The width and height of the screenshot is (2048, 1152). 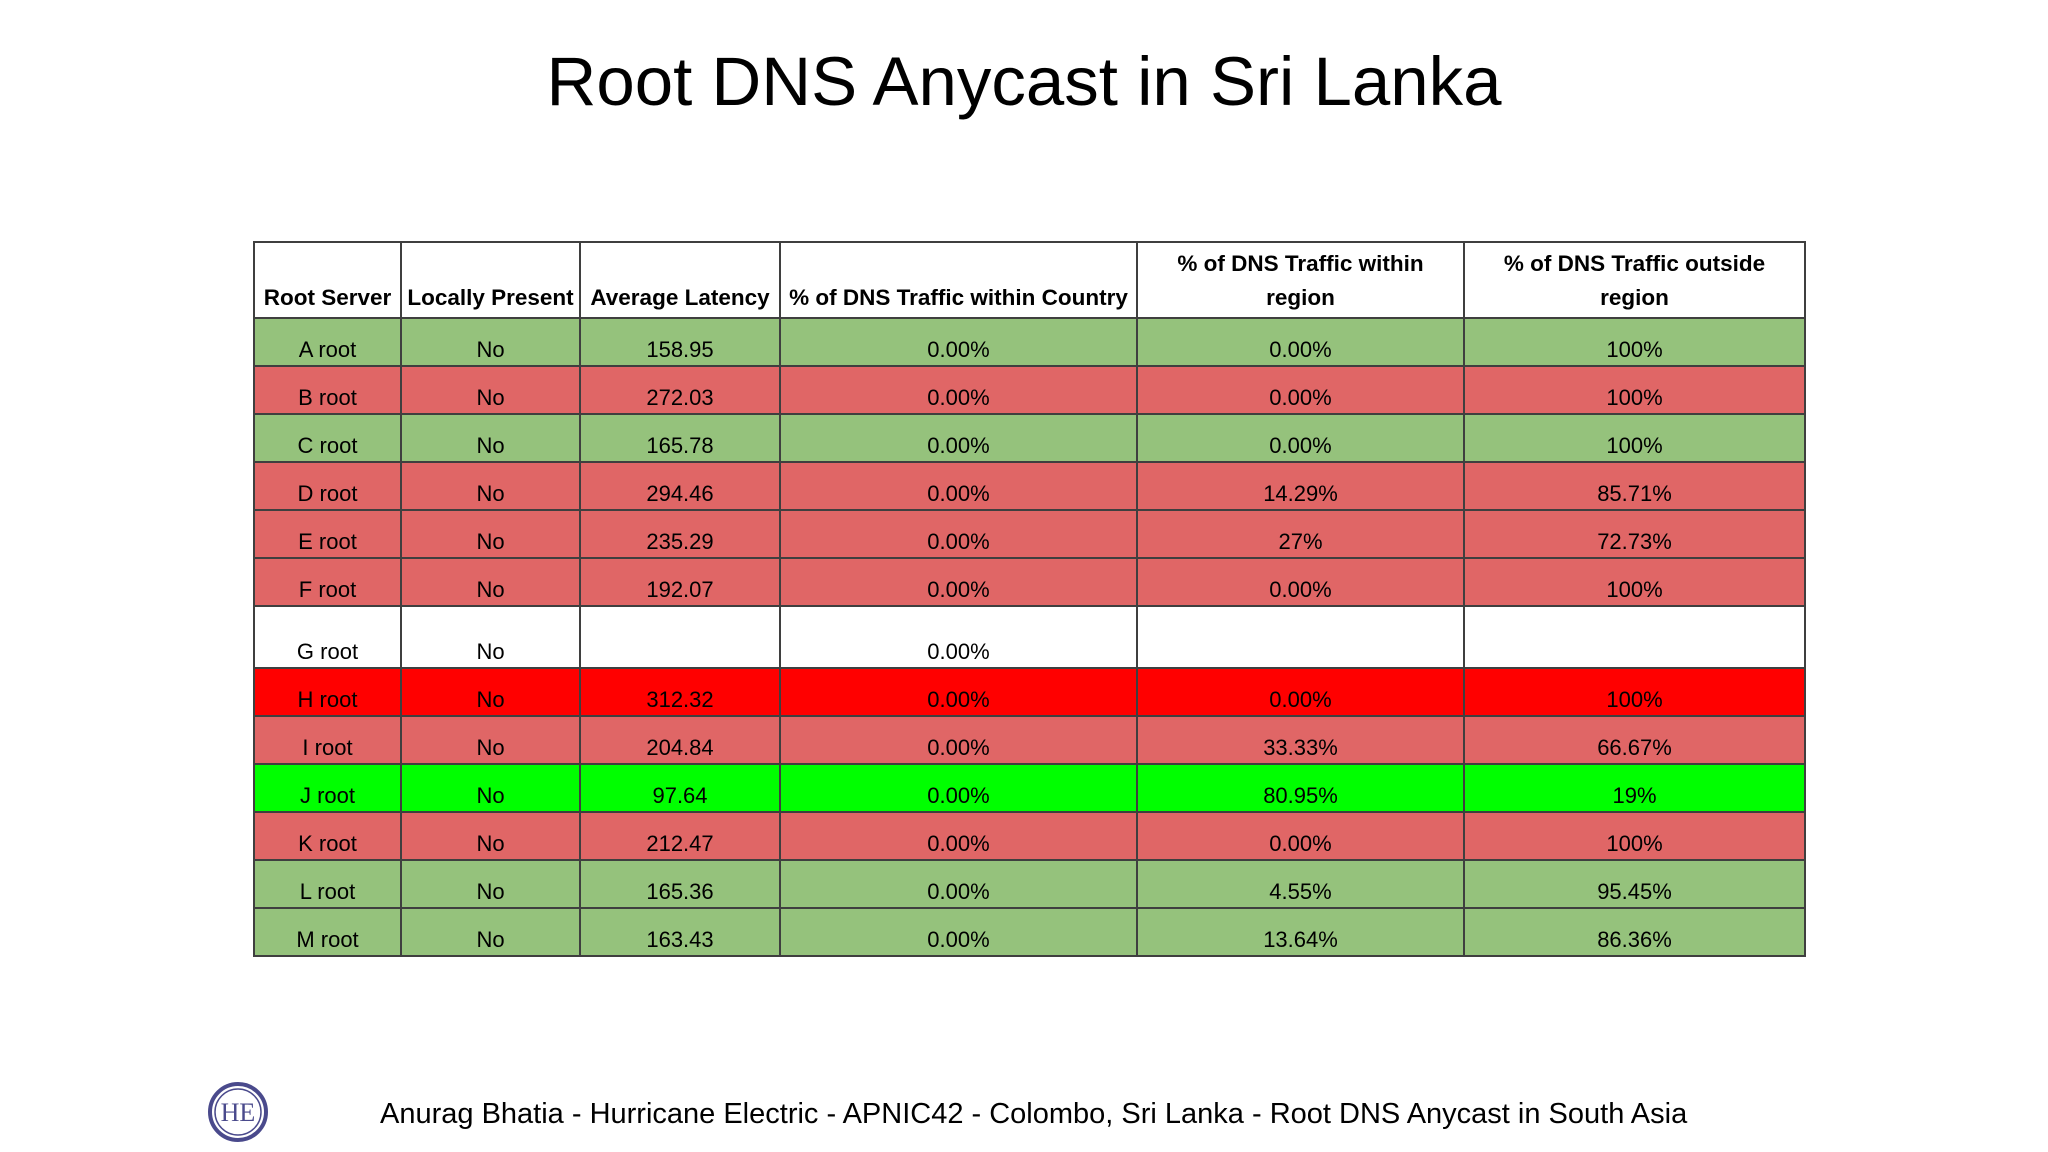 I want to click on cell-root-server: I root, so click(x=327, y=740).